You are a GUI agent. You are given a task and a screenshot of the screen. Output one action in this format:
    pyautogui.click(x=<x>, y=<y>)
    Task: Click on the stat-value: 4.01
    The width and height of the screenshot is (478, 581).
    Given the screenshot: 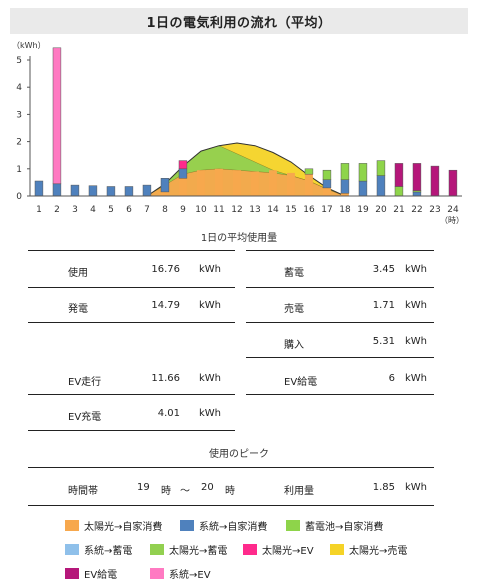 What is the action you would take?
    pyautogui.click(x=168, y=413)
    